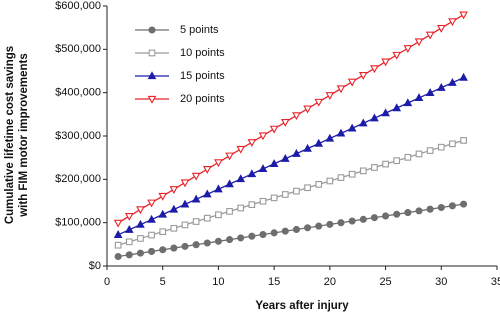 The width and height of the screenshot is (500, 317). I want to click on y-tick-label: $0, so click(95, 266).